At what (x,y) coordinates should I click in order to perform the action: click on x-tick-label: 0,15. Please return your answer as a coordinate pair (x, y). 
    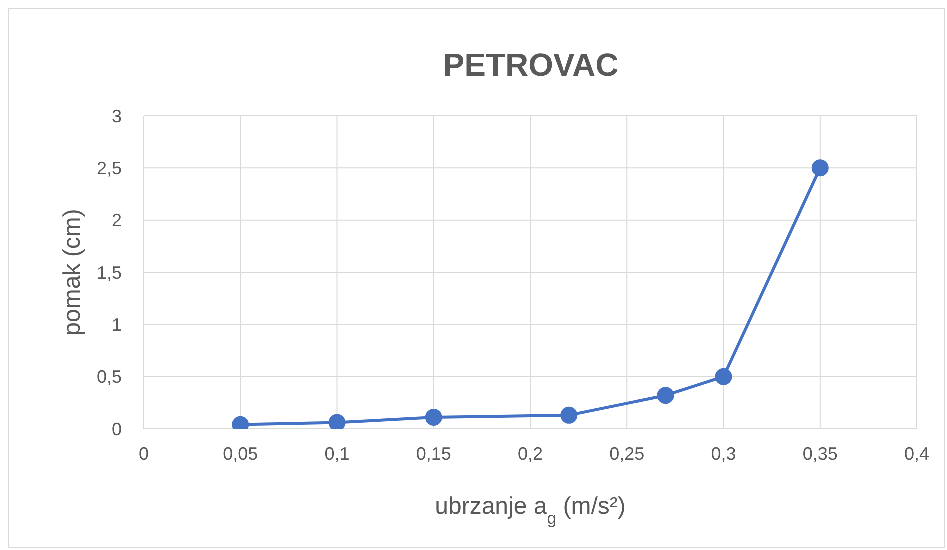
    Looking at the image, I should click on (434, 454).